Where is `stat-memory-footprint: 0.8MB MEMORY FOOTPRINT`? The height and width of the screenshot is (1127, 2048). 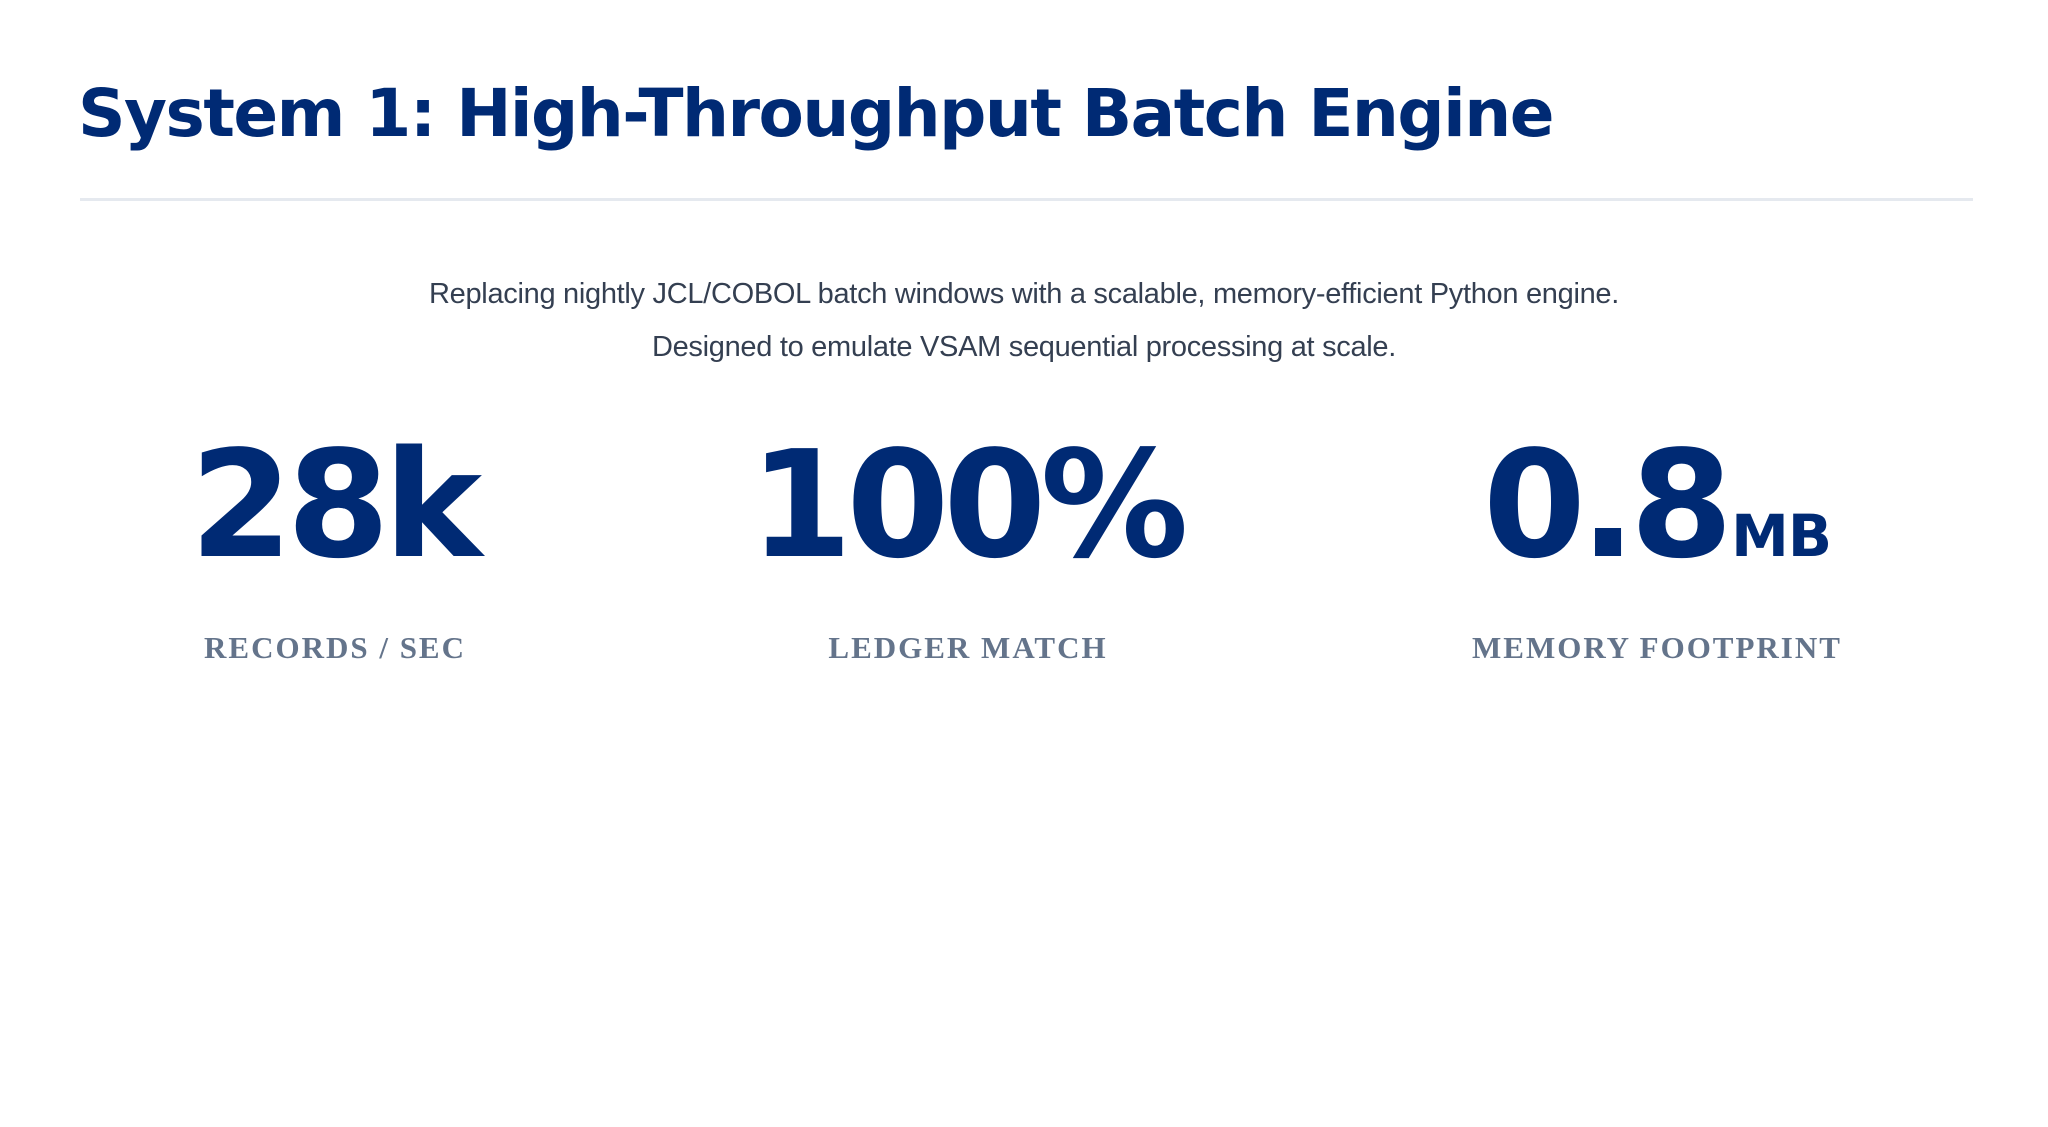 stat-memory-footprint: 0.8MB MEMORY FOOTPRINT is located at coordinates (1657, 546).